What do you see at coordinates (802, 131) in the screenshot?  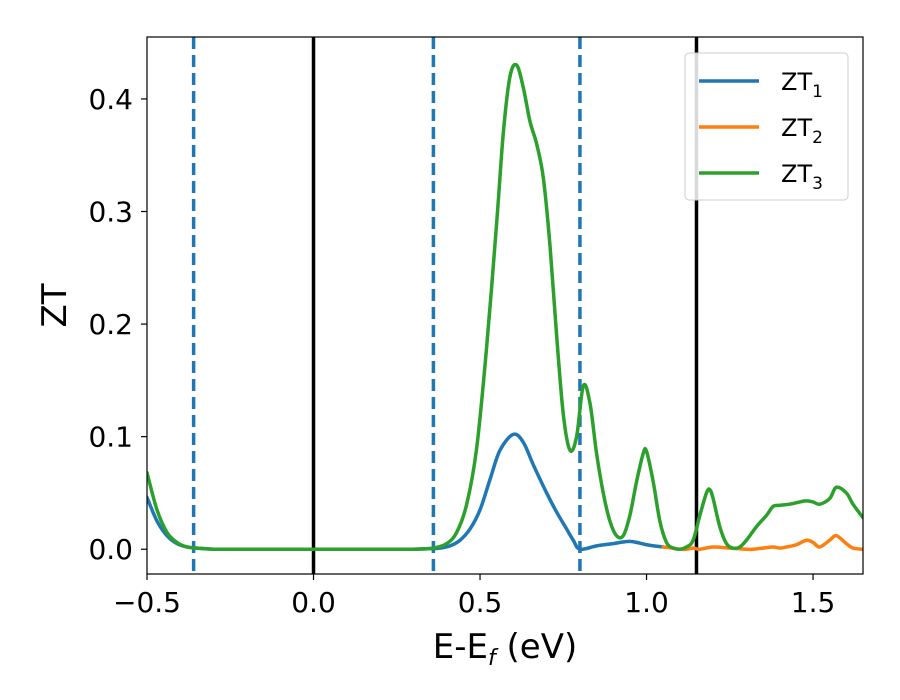 I see `legend-label-zt2: ZT2` at bounding box center [802, 131].